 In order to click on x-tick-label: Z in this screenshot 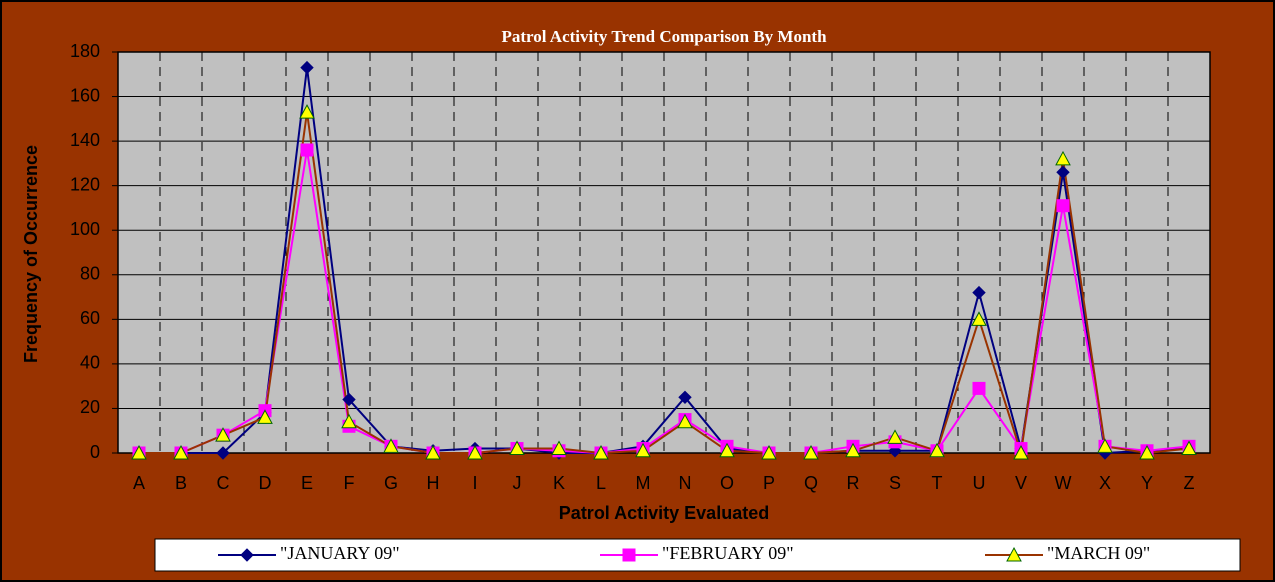, I will do `click(1189, 483)`.